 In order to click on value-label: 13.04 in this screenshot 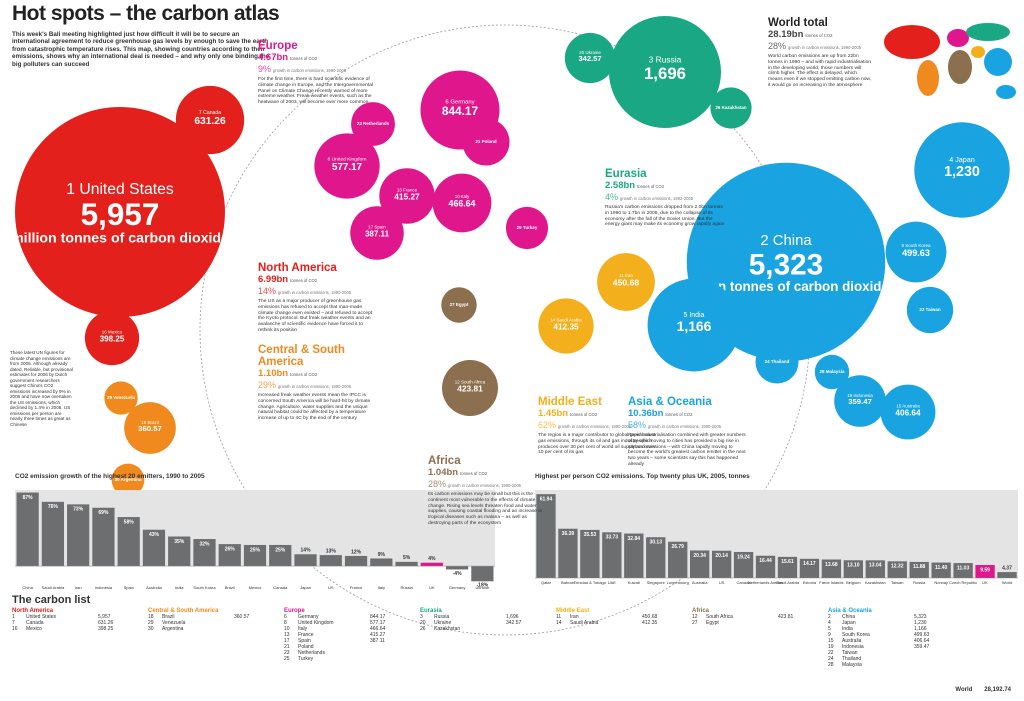, I will do `click(875, 566)`.